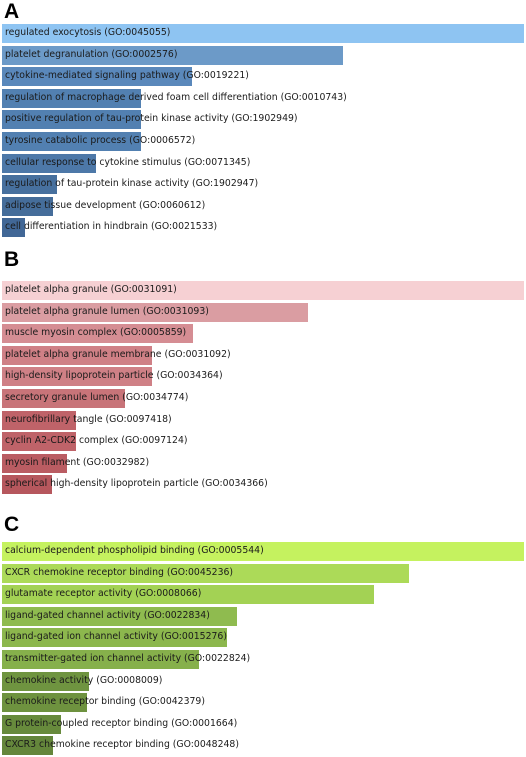  I want to click on bar-row: platelet degranulation (GO:0002576), so click(264, 56).